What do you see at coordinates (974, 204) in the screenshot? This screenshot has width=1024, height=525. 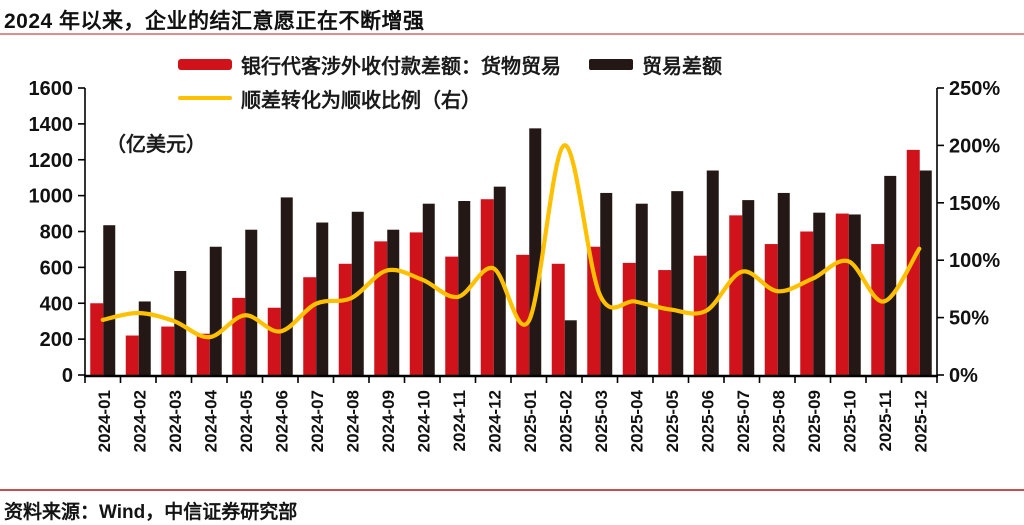 I see `right-axis-tick-label: 150%` at bounding box center [974, 204].